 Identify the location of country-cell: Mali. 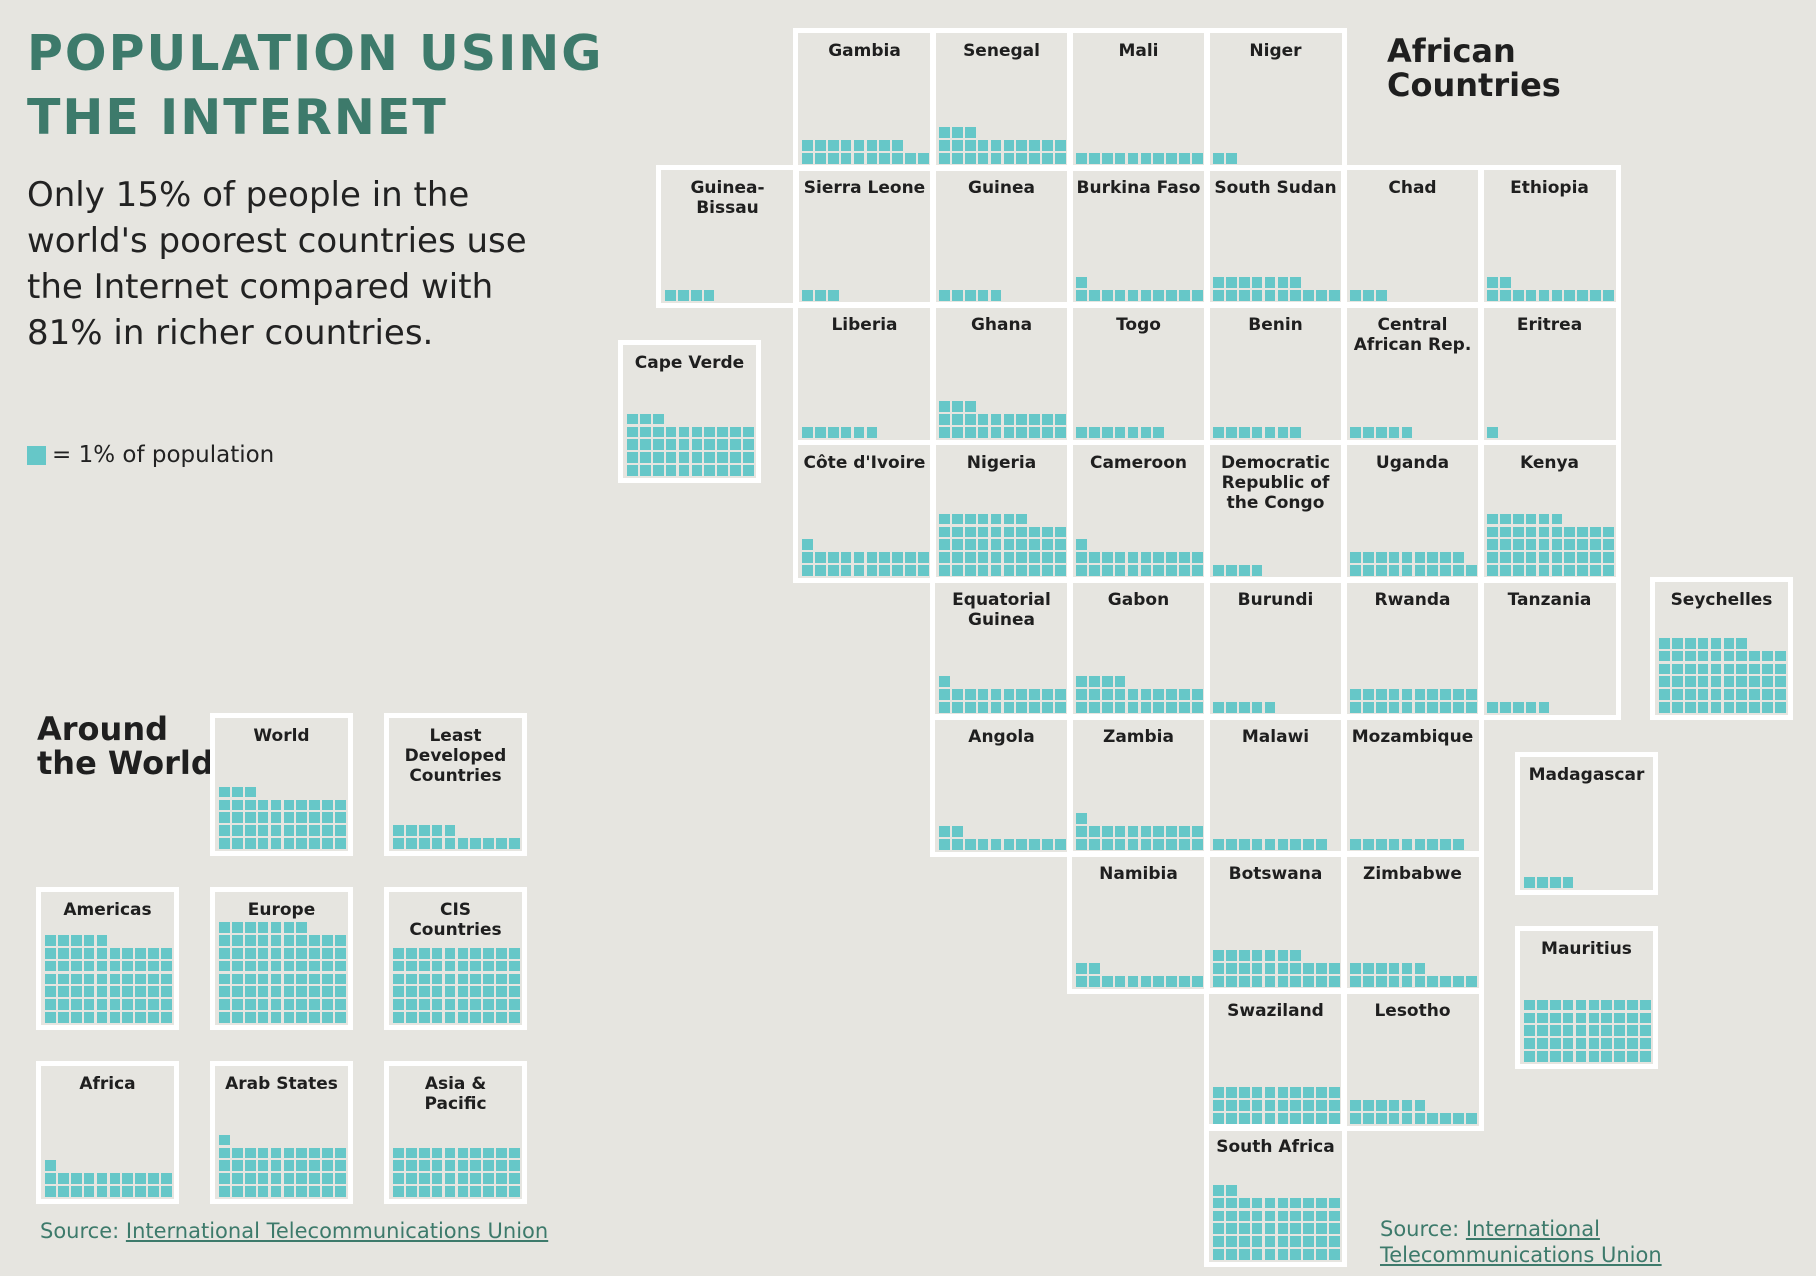
(1138, 99).